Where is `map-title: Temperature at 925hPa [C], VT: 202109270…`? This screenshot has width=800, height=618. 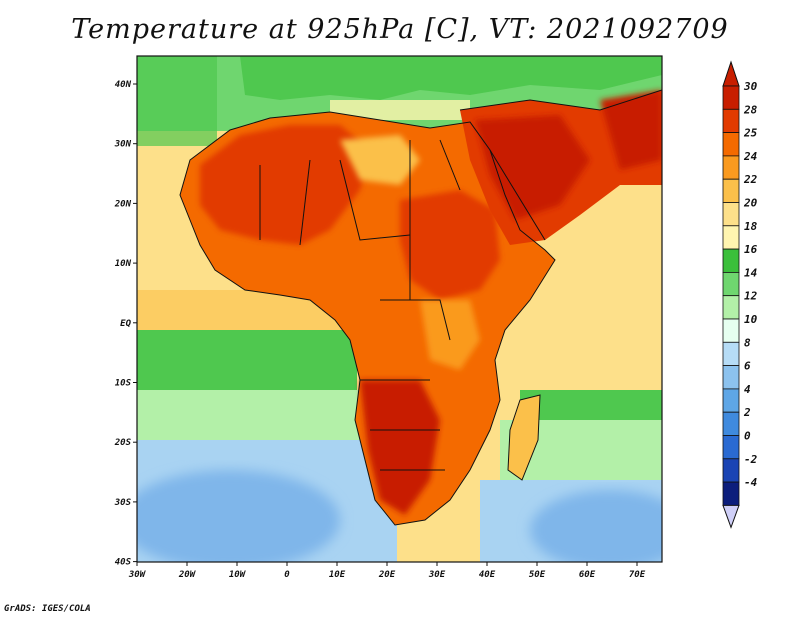 map-title: Temperature at 925hPa [C], VT: 202109270… is located at coordinates (400, 29).